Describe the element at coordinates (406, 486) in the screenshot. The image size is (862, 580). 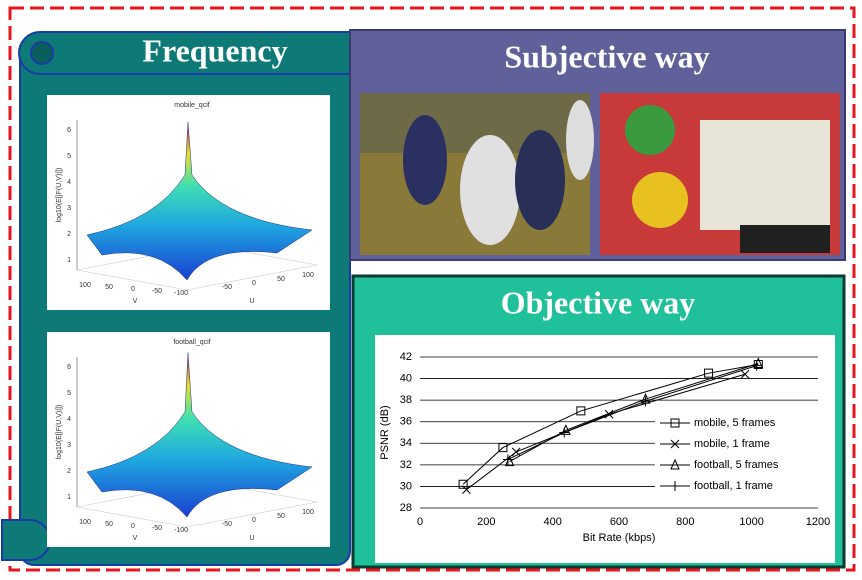
I see `y-tick-label: 30` at that location.